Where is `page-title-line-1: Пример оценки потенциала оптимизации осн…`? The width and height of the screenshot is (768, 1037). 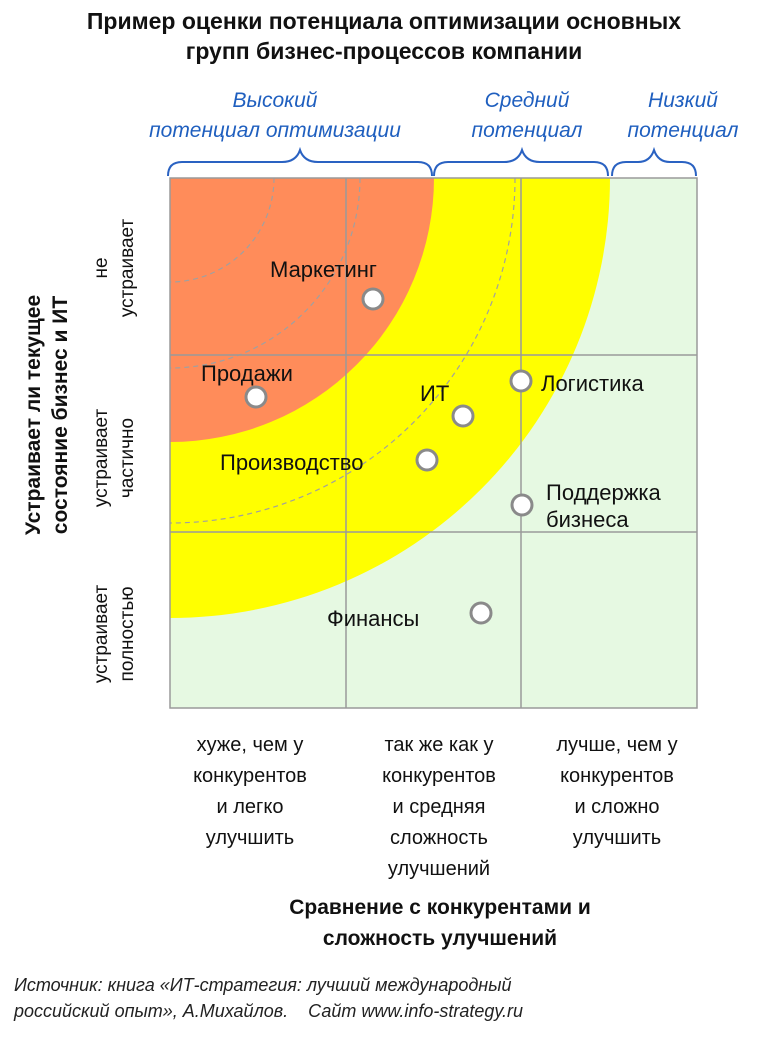 page-title-line-1: Пример оценки потенциала оптимизации осн… is located at coordinates (384, 21).